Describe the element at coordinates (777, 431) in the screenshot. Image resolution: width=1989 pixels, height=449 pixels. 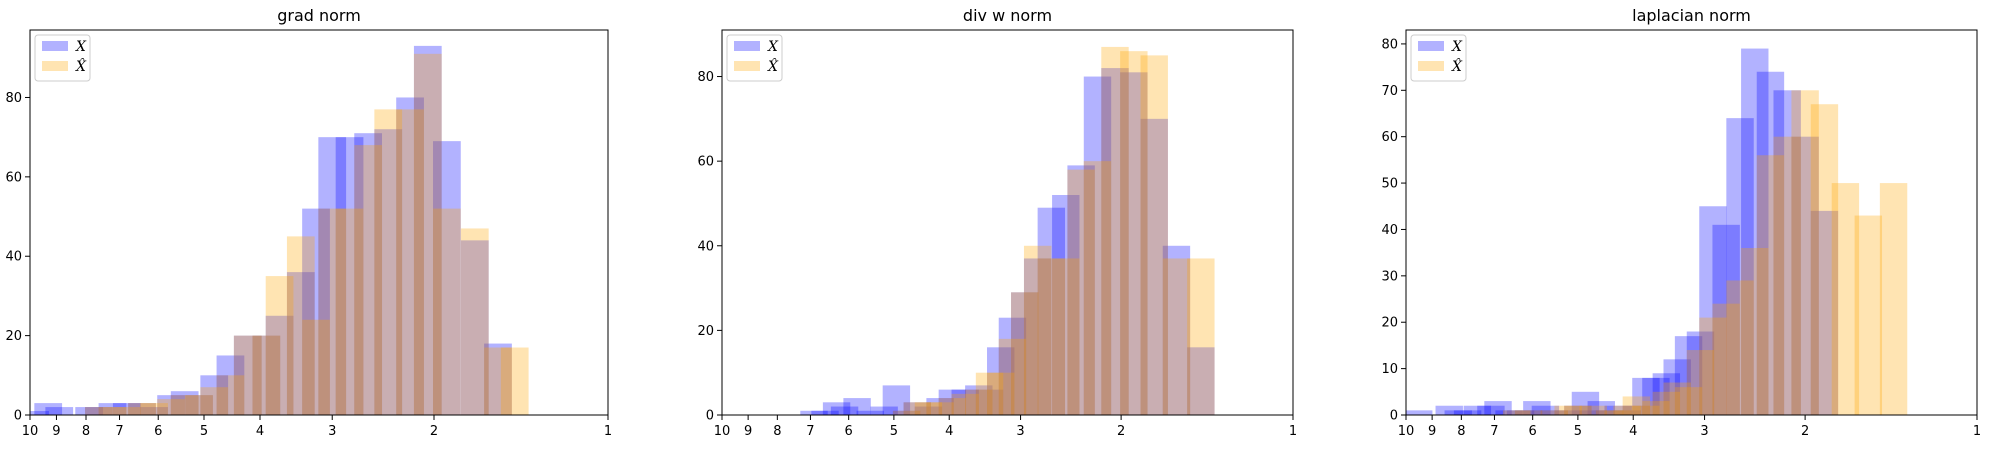
I see `x-tick-label: 8` at that location.